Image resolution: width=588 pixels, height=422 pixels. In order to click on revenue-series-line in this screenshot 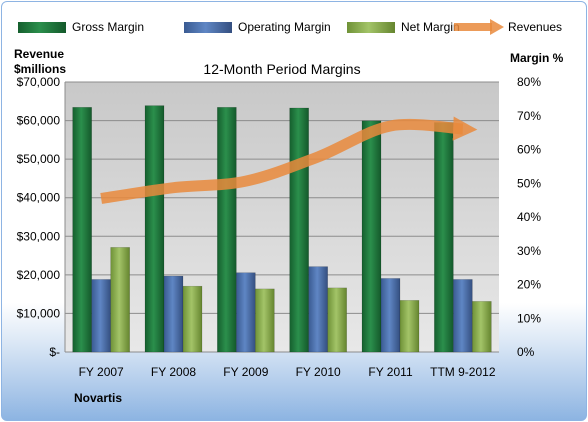, I will do `click(289, 160)`.